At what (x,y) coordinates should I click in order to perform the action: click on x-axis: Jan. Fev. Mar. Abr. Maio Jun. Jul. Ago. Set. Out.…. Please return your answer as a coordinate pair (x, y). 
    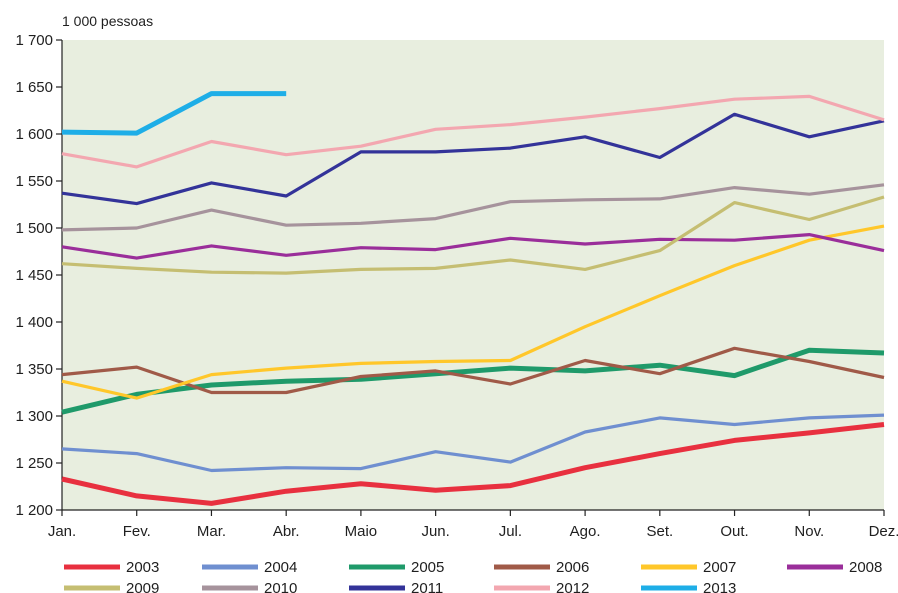
    Looking at the image, I should click on (473, 524).